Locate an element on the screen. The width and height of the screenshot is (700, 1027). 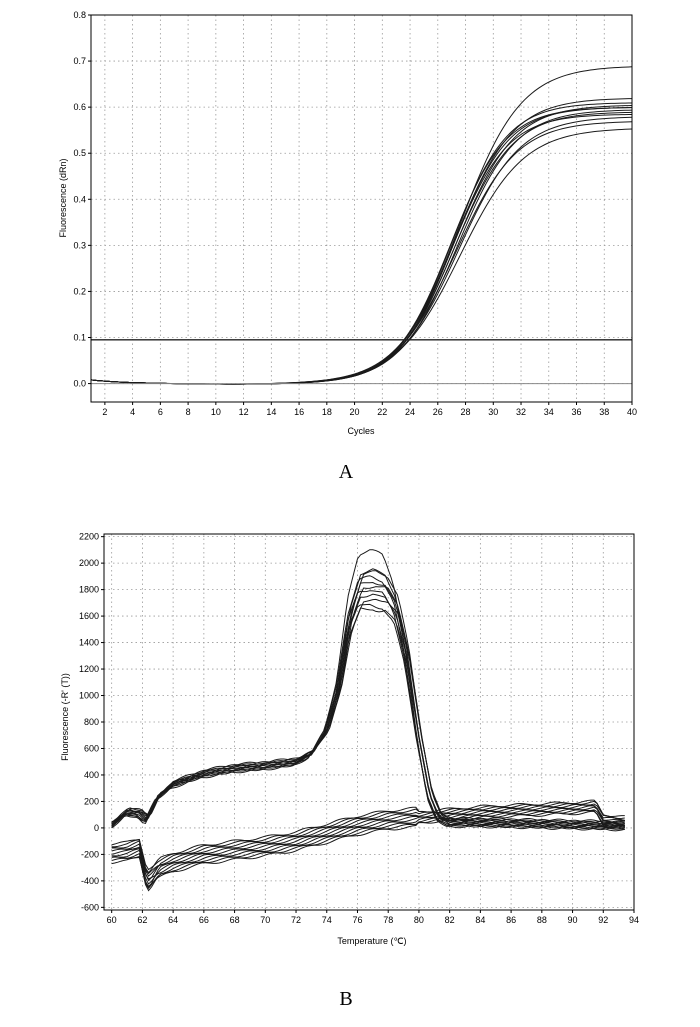
x-tick-label: 32 is located at coordinates (521, 412).